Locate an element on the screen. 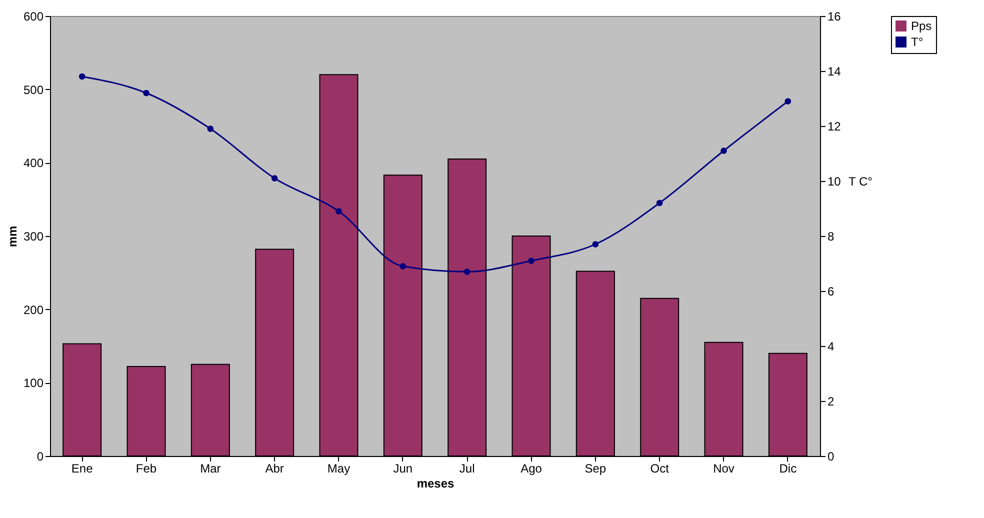  x-tick-label: Jul is located at coordinates (467, 469).